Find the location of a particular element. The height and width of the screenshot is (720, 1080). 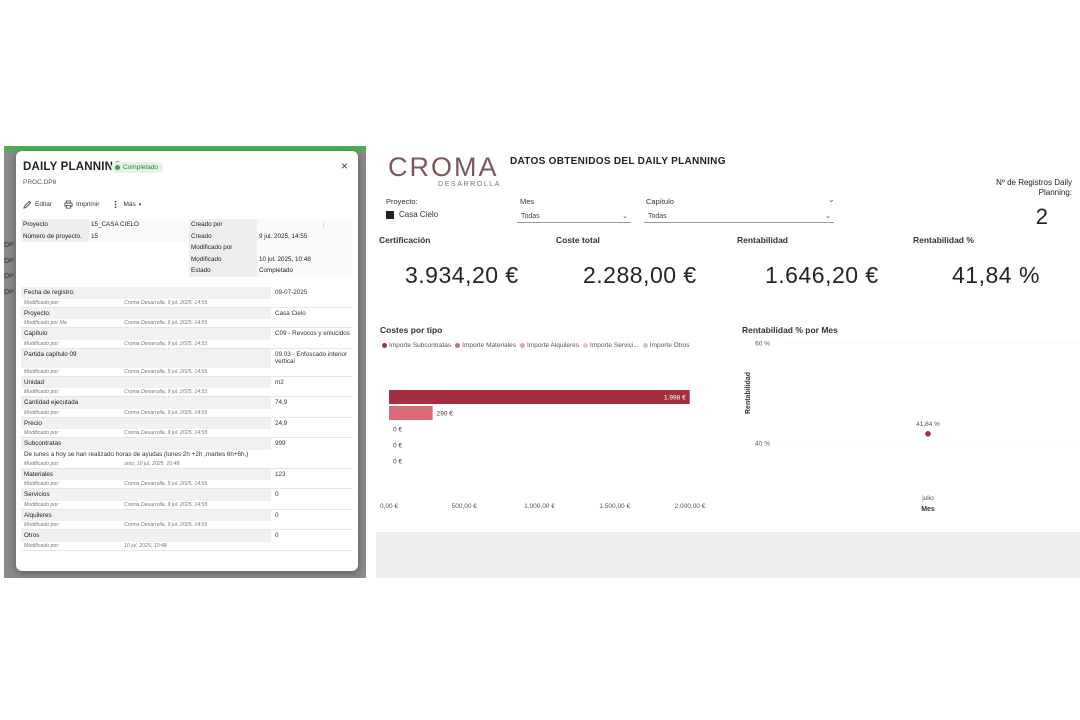

legend-item: Importe Otros is located at coordinates (666, 345).